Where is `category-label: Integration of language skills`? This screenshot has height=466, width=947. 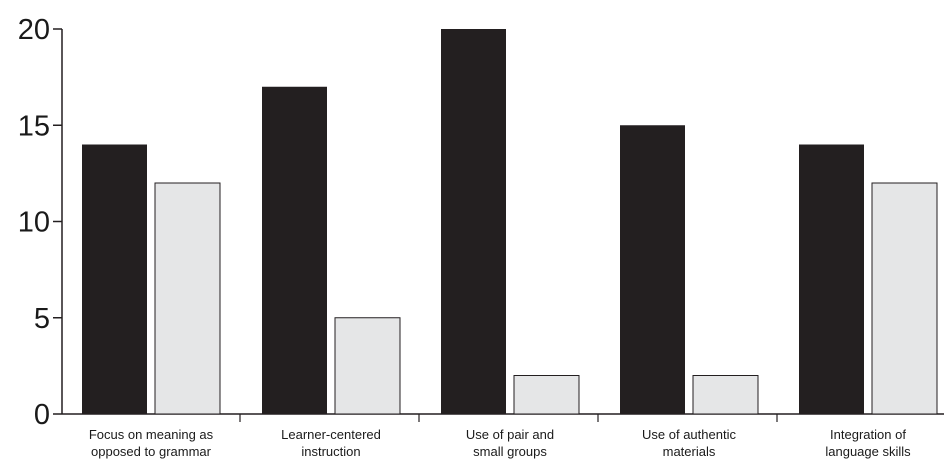
category-label: Integration of language skills is located at coordinates (868, 443).